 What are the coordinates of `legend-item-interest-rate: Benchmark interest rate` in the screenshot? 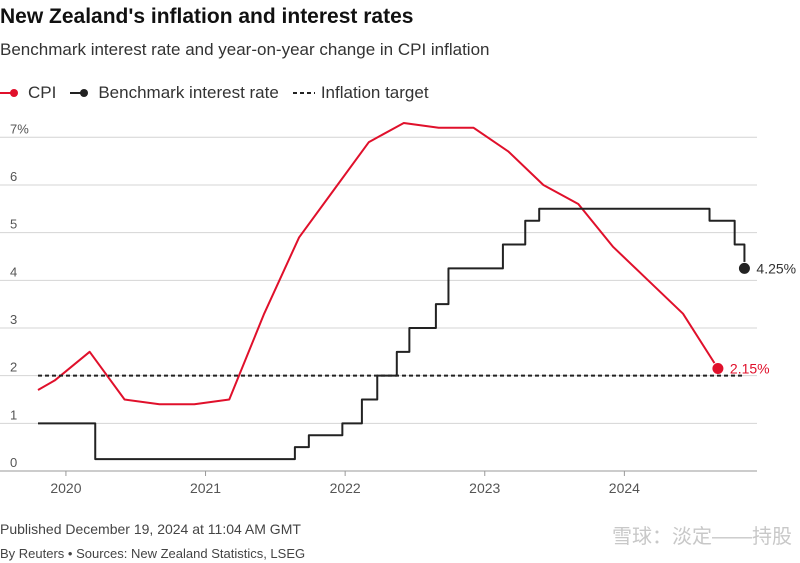 It's located at (174, 93).